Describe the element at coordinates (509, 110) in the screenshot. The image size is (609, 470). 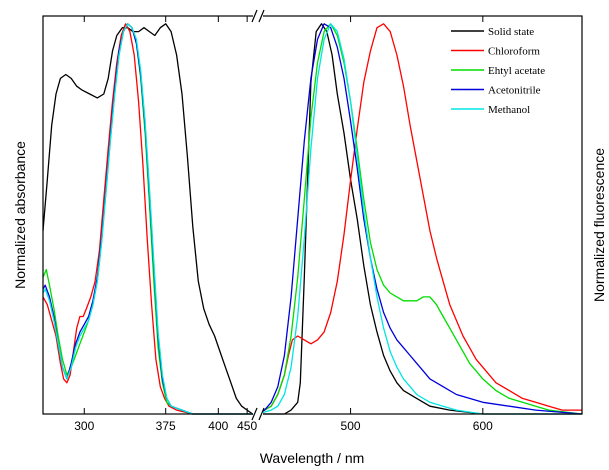
I see `legend-label-methanol: Methanol` at that location.